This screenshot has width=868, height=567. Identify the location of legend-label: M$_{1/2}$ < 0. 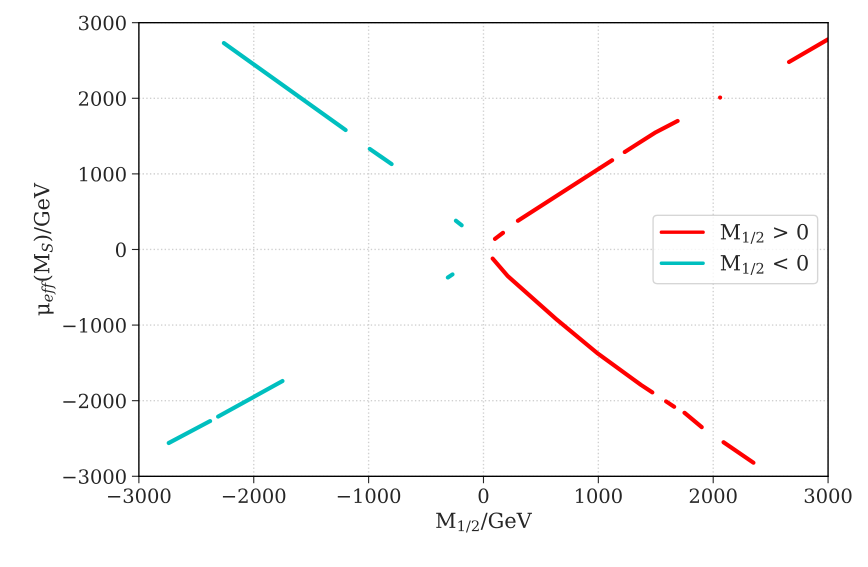
(764, 264).